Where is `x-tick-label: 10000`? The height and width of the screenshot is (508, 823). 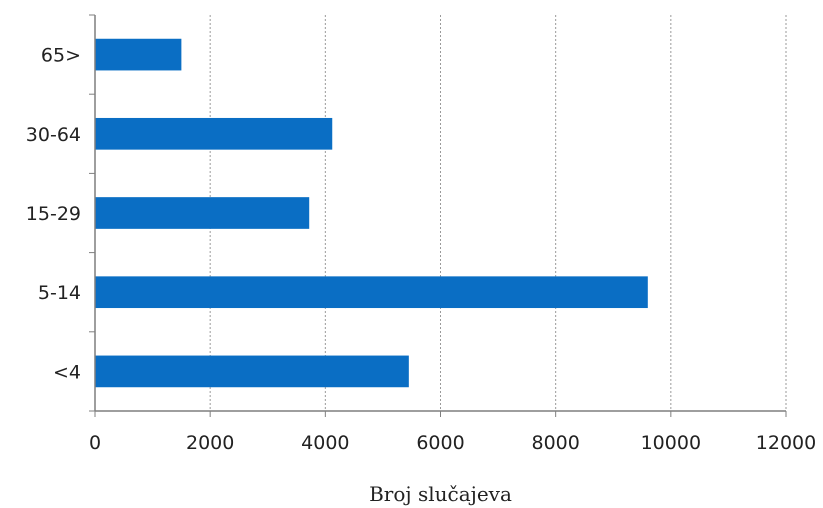
x-tick-label: 10000 is located at coordinates (671, 443).